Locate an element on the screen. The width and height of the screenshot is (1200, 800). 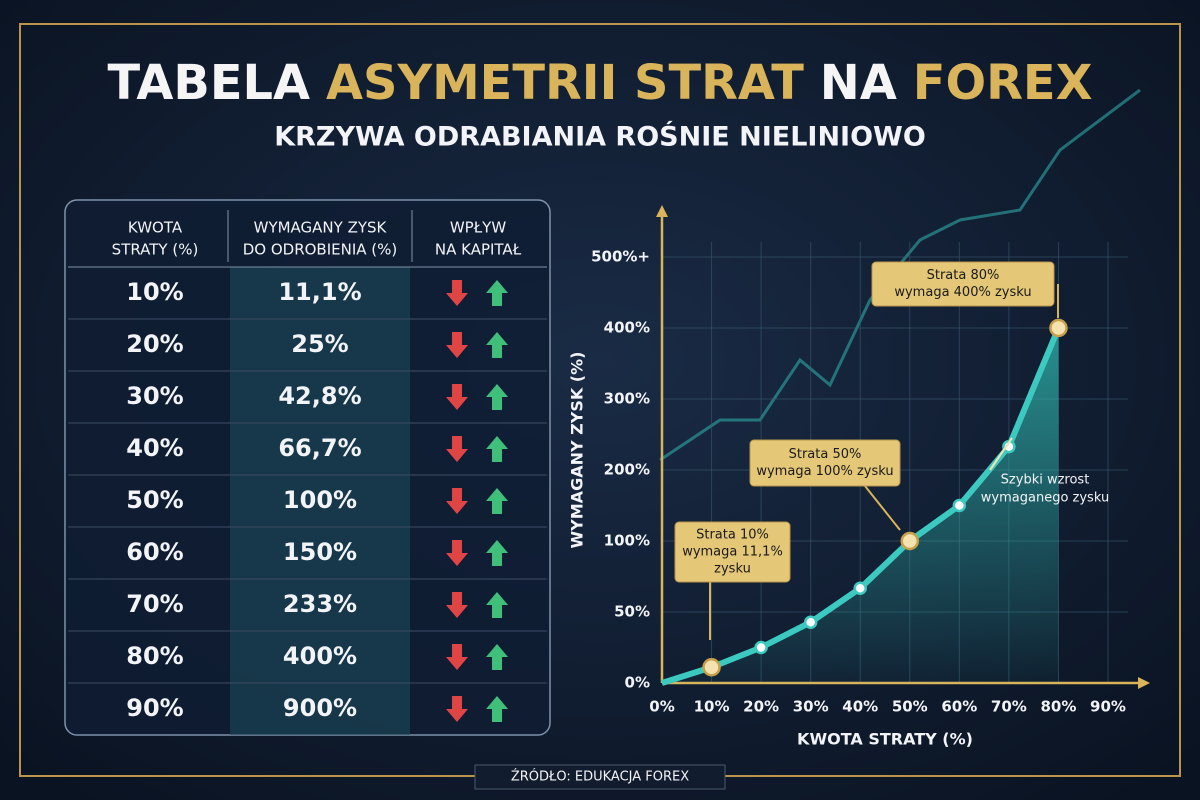
y-tick-label: 100% is located at coordinates (627, 541).